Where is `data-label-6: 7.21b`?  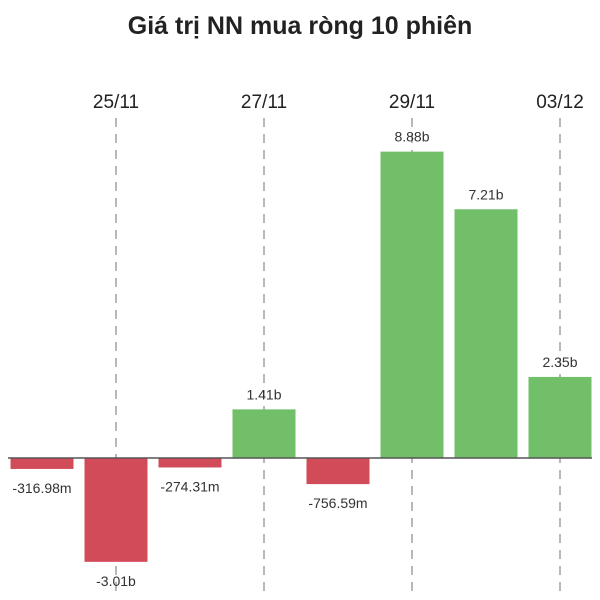 data-label-6: 7.21b is located at coordinates (485, 194).